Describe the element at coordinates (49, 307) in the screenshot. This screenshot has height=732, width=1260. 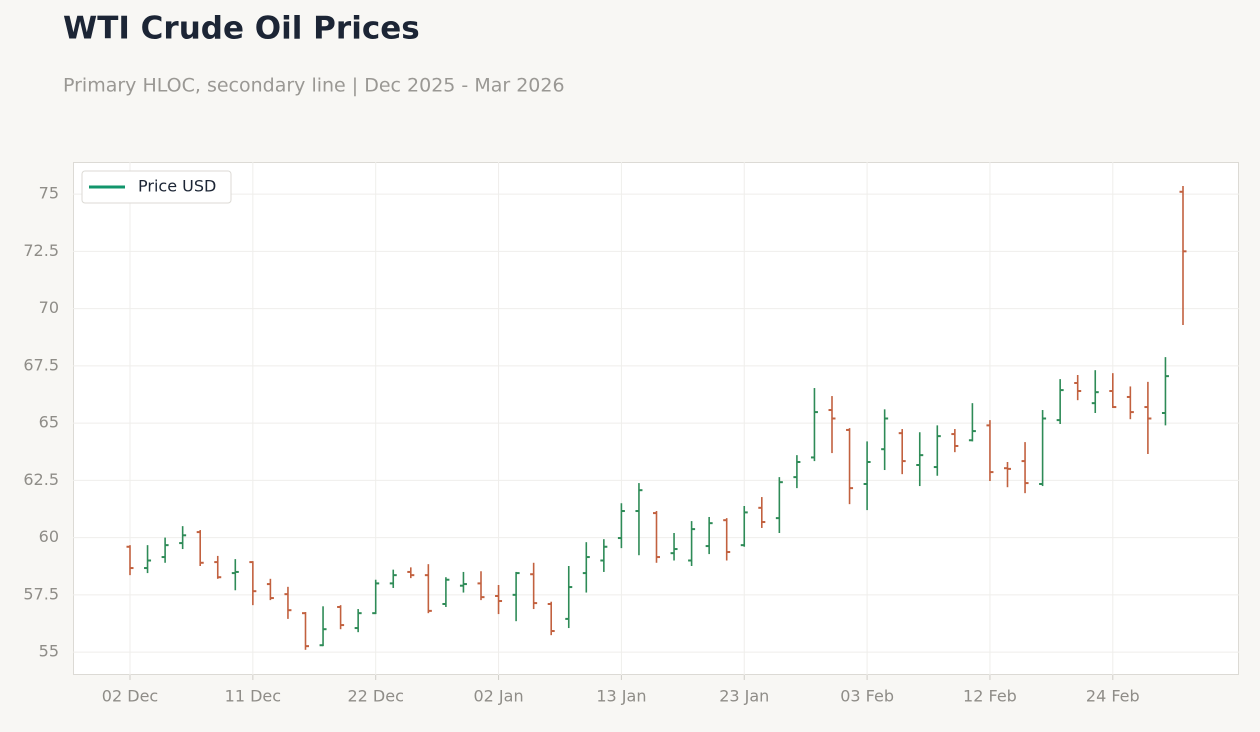
I see `y-tick-label: 70` at that location.